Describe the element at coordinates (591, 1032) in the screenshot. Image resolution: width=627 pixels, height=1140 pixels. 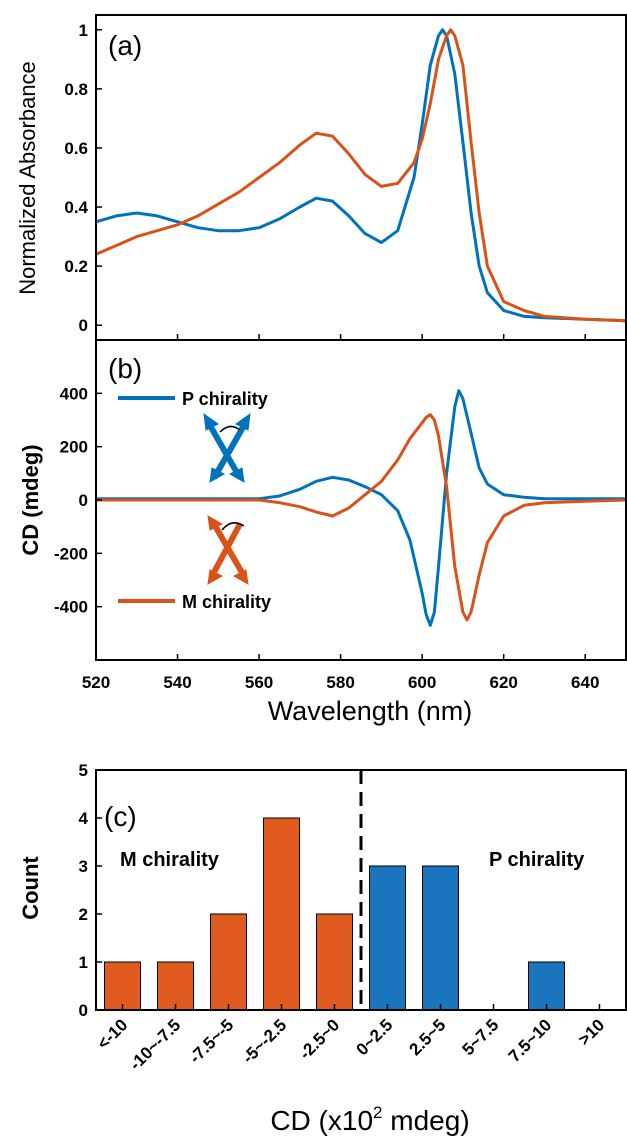
I see `panel-c-xtick-label: >10` at that location.